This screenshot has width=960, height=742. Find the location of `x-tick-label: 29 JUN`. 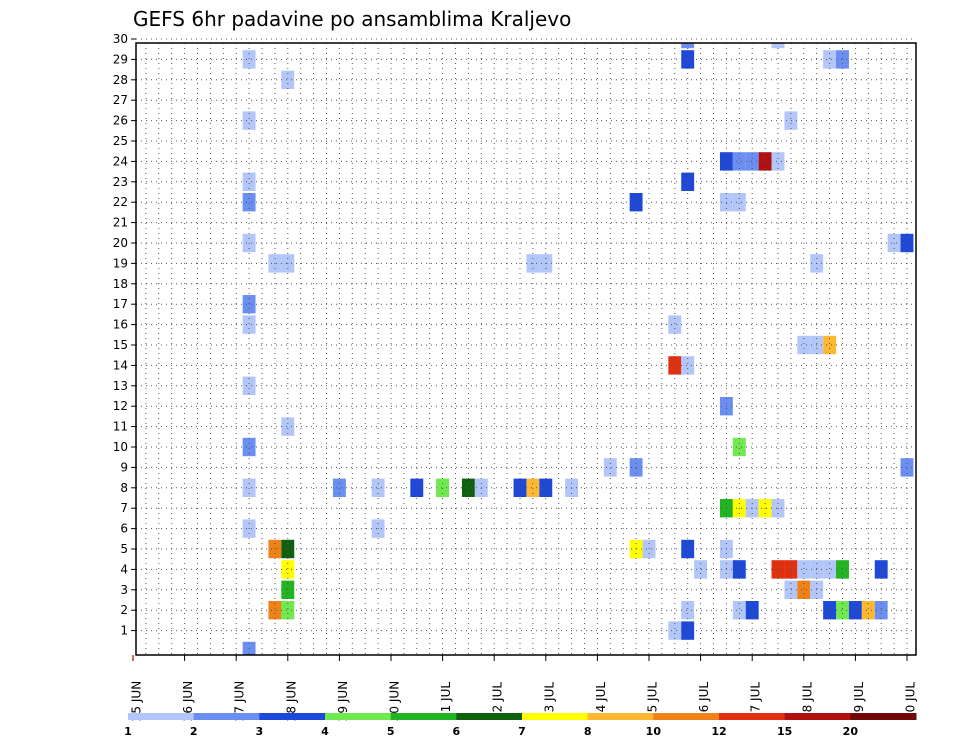

x-tick-label: 29 JUN is located at coordinates (343, 701).